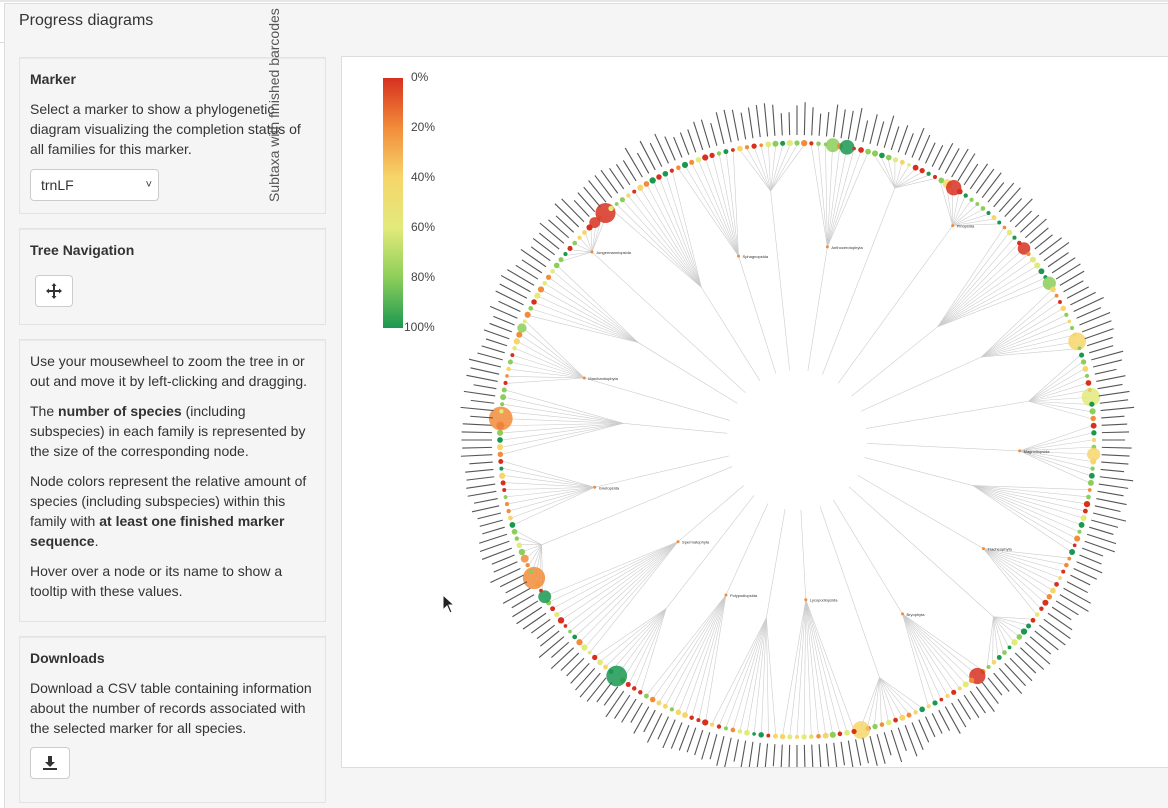 Image resolution: width=1168 pixels, height=808 pixels. Describe the element at coordinates (609, 487) in the screenshot. I see `taxon-label: Gnetopsida` at that location.